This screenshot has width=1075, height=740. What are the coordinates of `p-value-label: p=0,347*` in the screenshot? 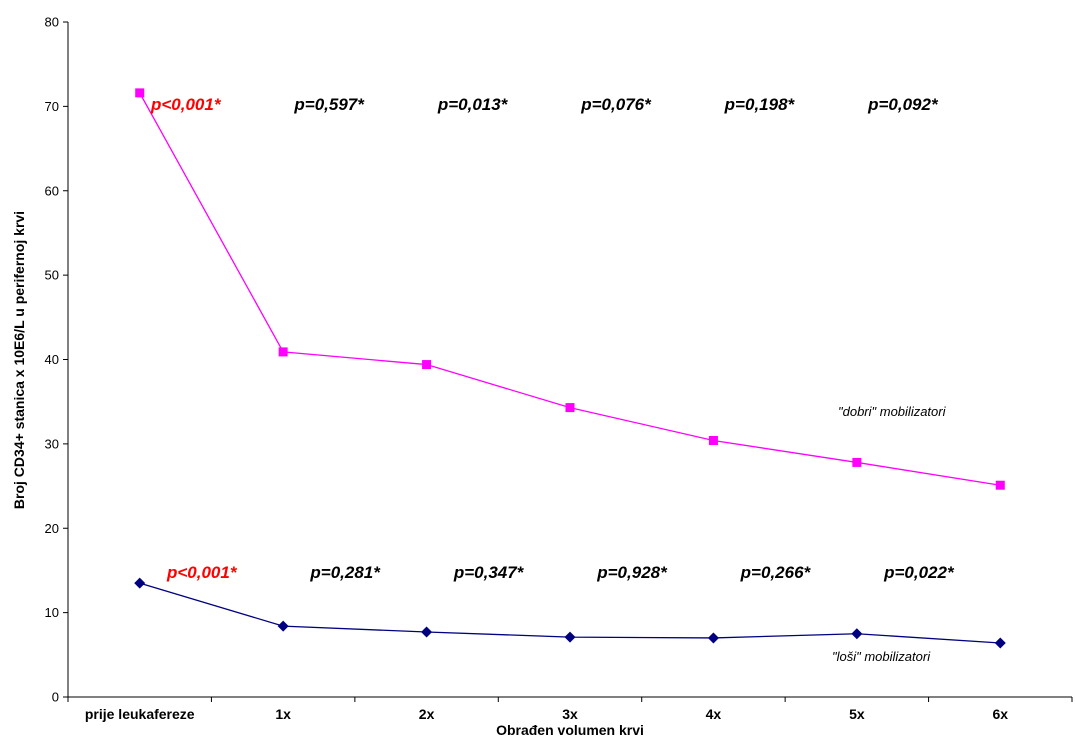 It's located at (489, 572).